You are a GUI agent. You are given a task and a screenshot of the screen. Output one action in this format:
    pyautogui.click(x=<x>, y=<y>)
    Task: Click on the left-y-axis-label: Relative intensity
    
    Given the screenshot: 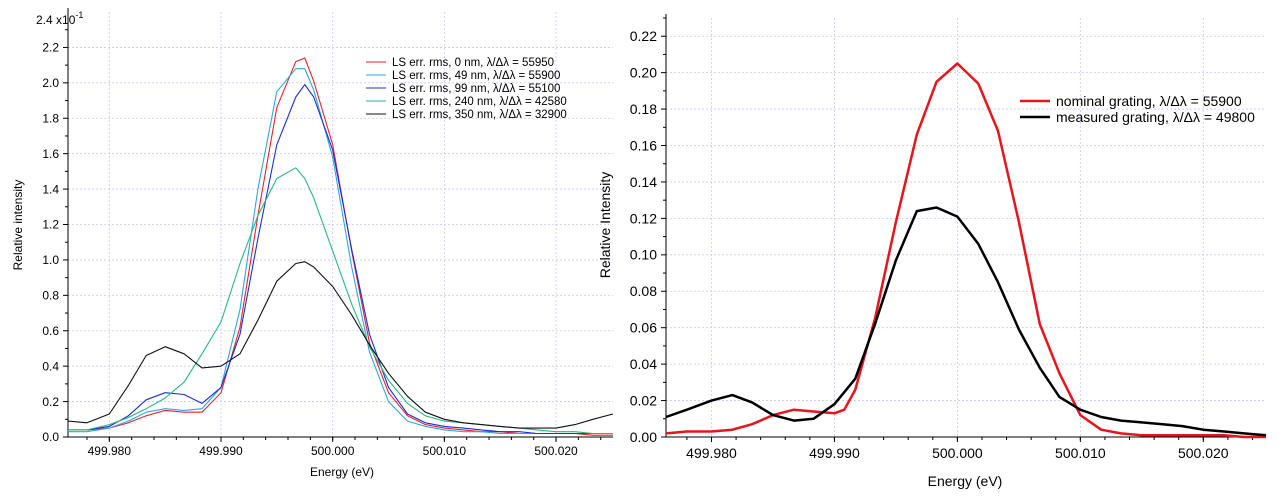 What is the action you would take?
    pyautogui.click(x=18, y=225)
    